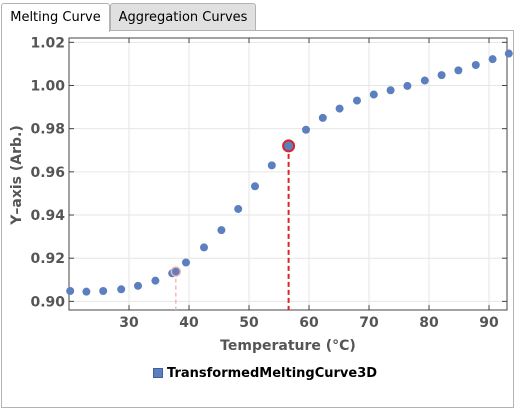  What do you see at coordinates (189, 323) in the screenshot?
I see `x-tick-label: 40` at bounding box center [189, 323].